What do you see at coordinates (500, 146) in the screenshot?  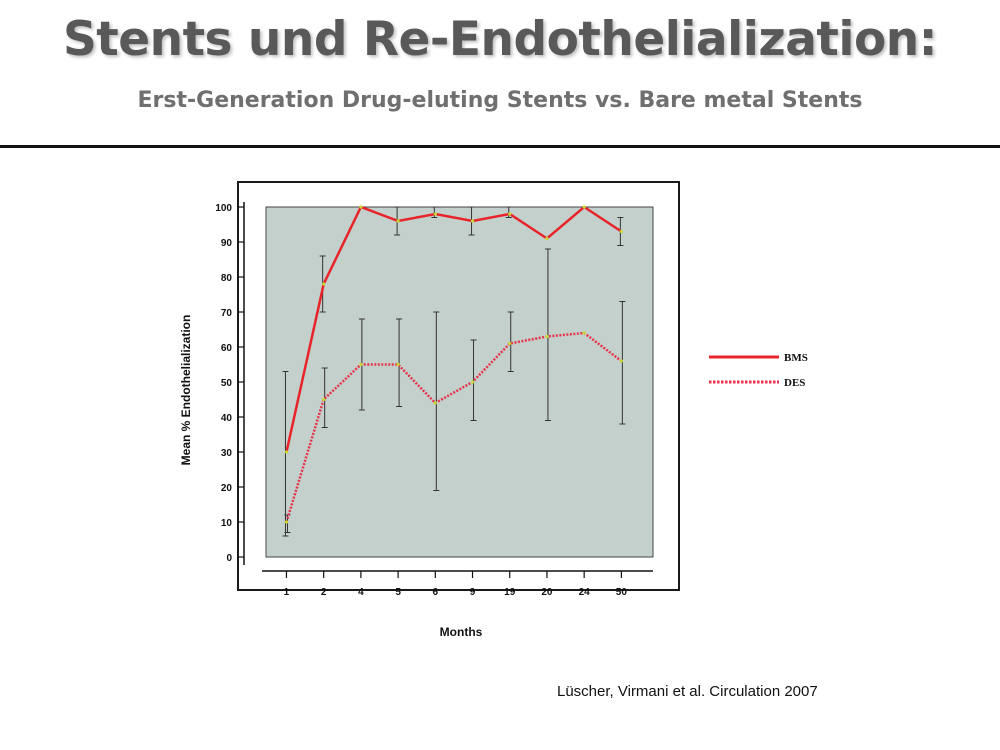 I see `title-divider` at bounding box center [500, 146].